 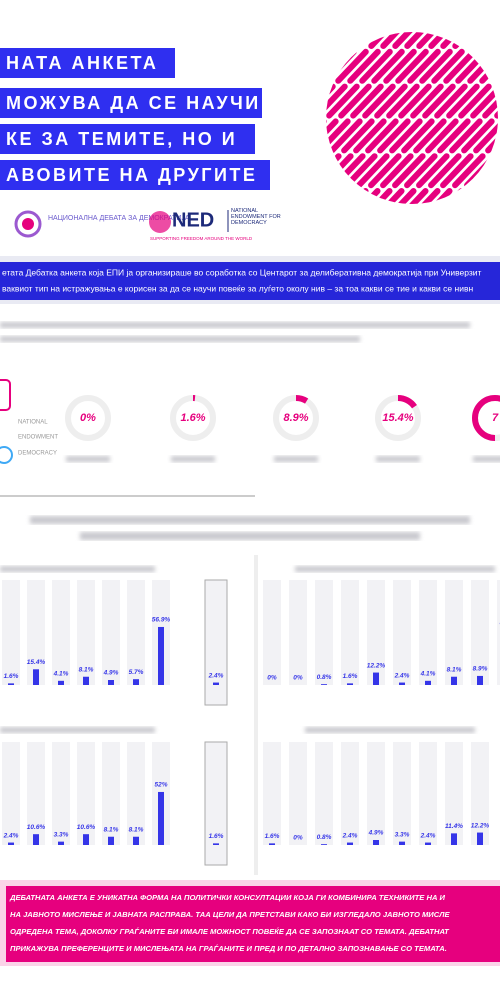 What do you see at coordinates (88, 418) in the screenshot?
I see `donut-track` at bounding box center [88, 418].